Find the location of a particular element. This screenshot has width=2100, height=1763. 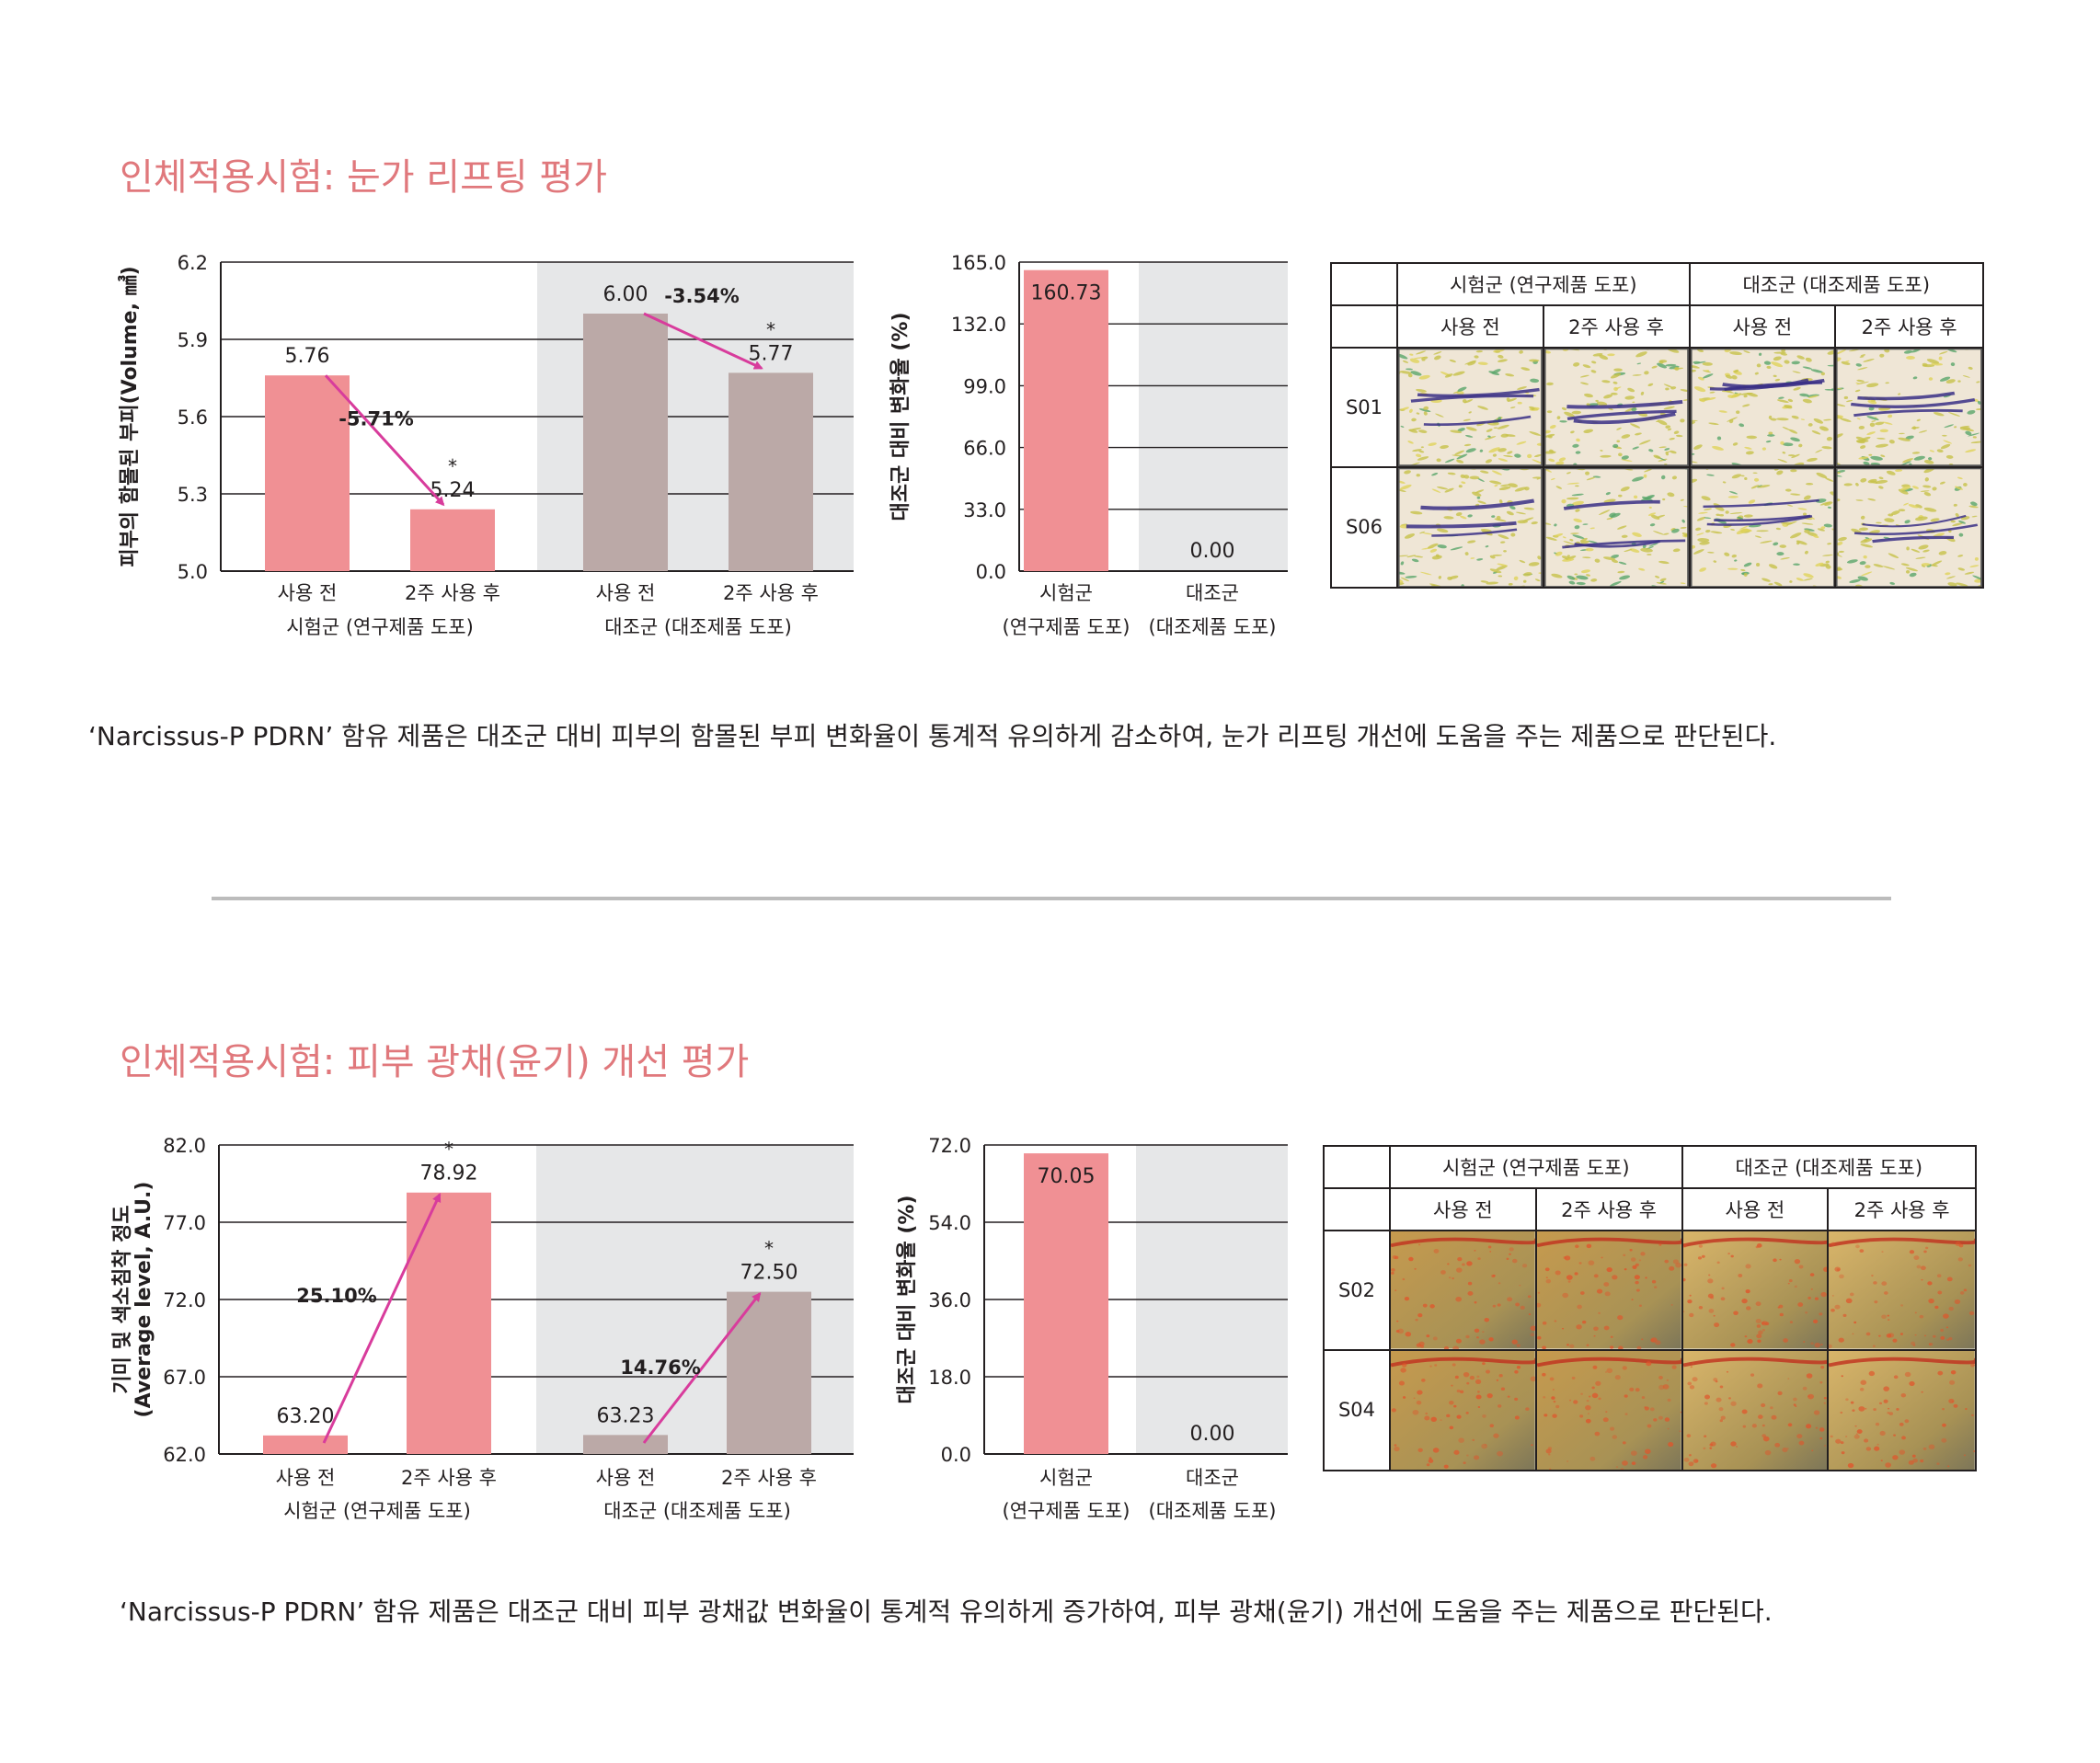

chart2-ytick-label: 72.0 is located at coordinates (184, 1300).